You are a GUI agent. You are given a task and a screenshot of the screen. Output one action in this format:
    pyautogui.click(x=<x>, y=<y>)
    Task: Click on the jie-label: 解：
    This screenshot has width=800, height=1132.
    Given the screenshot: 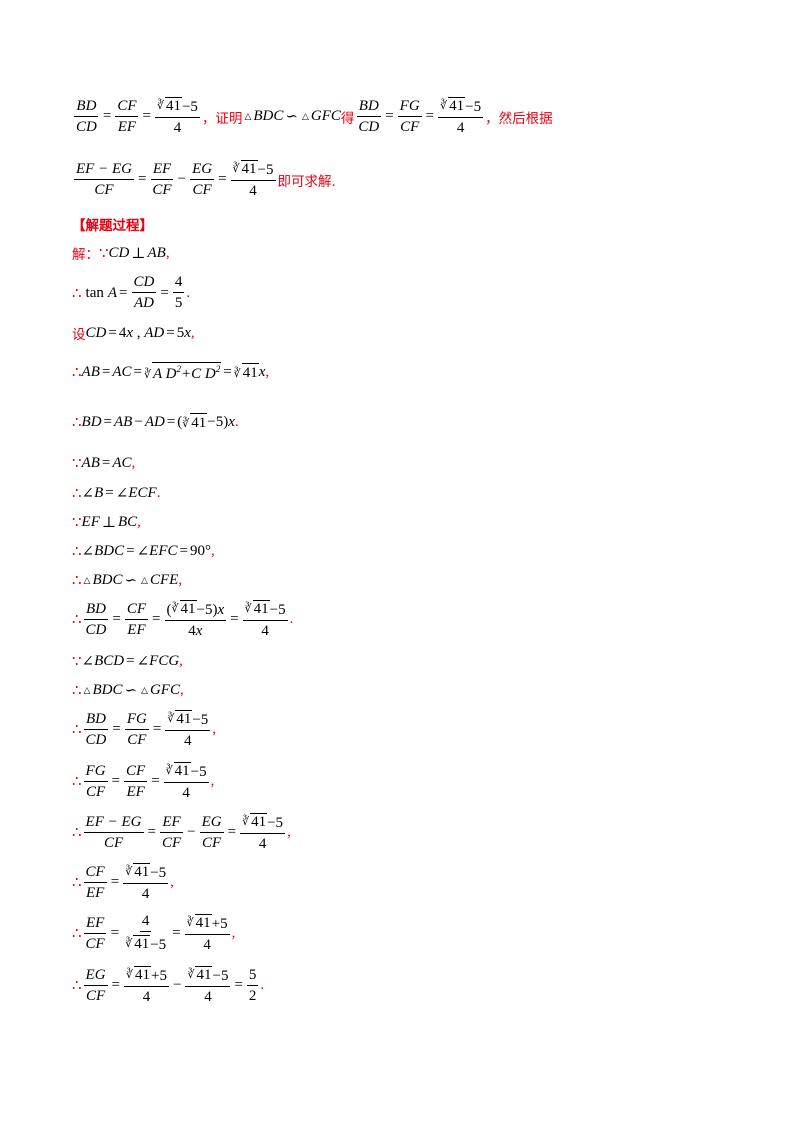 What is the action you would take?
    pyautogui.click(x=85, y=255)
    